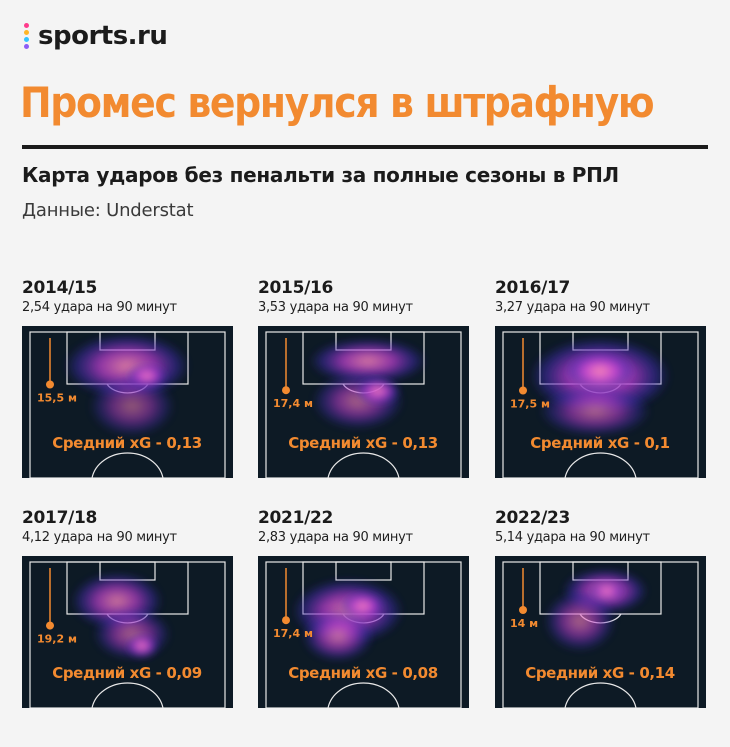 The height and width of the screenshot is (747, 730). What do you see at coordinates (296, 288) in the screenshot?
I see `season-label: 2015/16` at bounding box center [296, 288].